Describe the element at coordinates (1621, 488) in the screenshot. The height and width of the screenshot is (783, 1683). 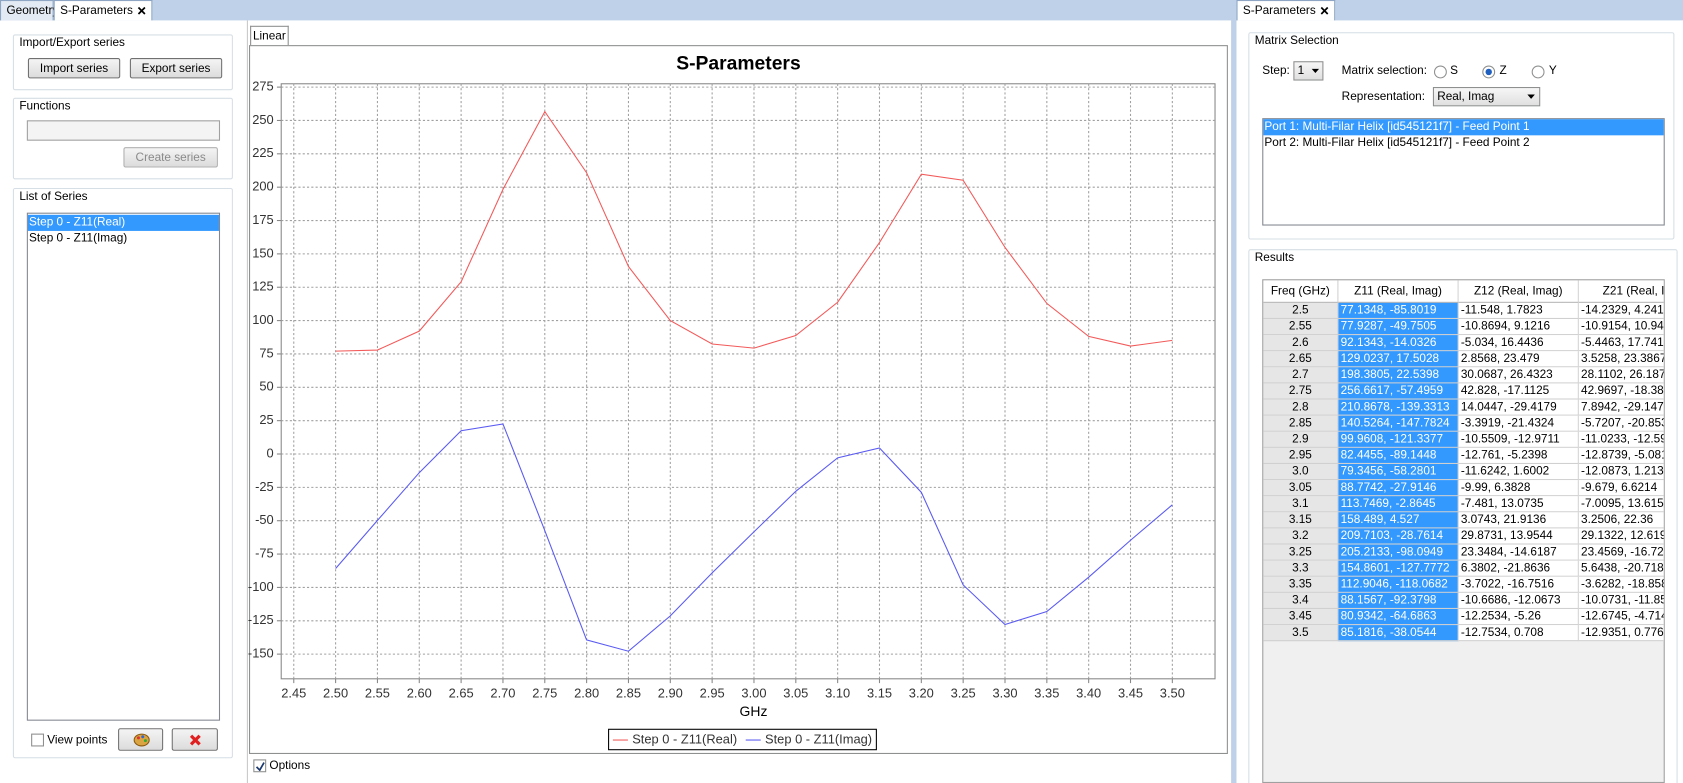
I see `table-cell: -9.679, 6.6214` at that location.